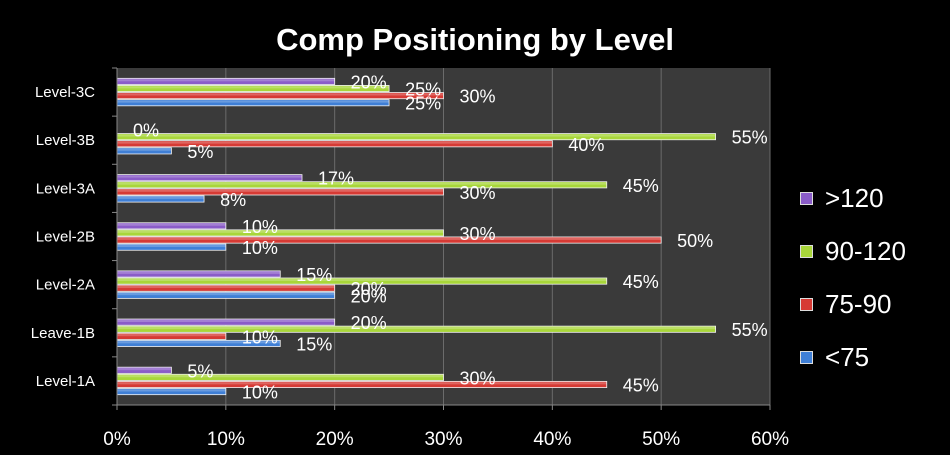 The width and height of the screenshot is (950, 455). What do you see at coordinates (847, 357) in the screenshot?
I see `legend-label: <75` at bounding box center [847, 357].